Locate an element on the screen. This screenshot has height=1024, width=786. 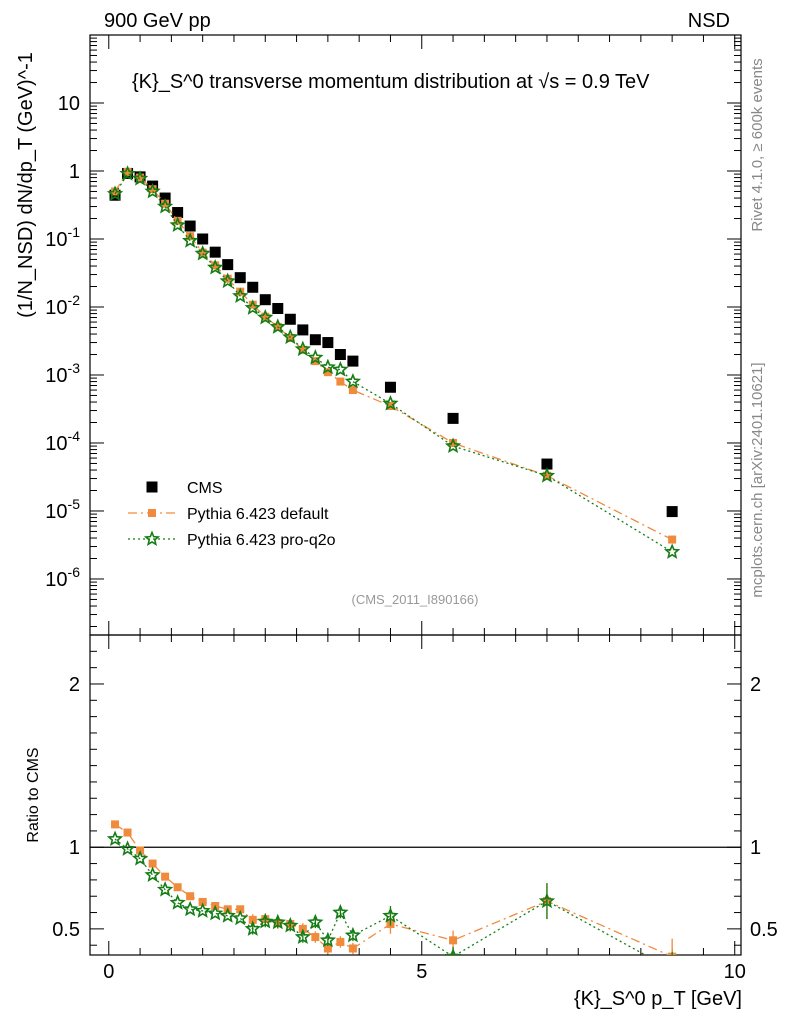
analysis-tag: (CMS_2011_I890166) is located at coordinates (415, 599).